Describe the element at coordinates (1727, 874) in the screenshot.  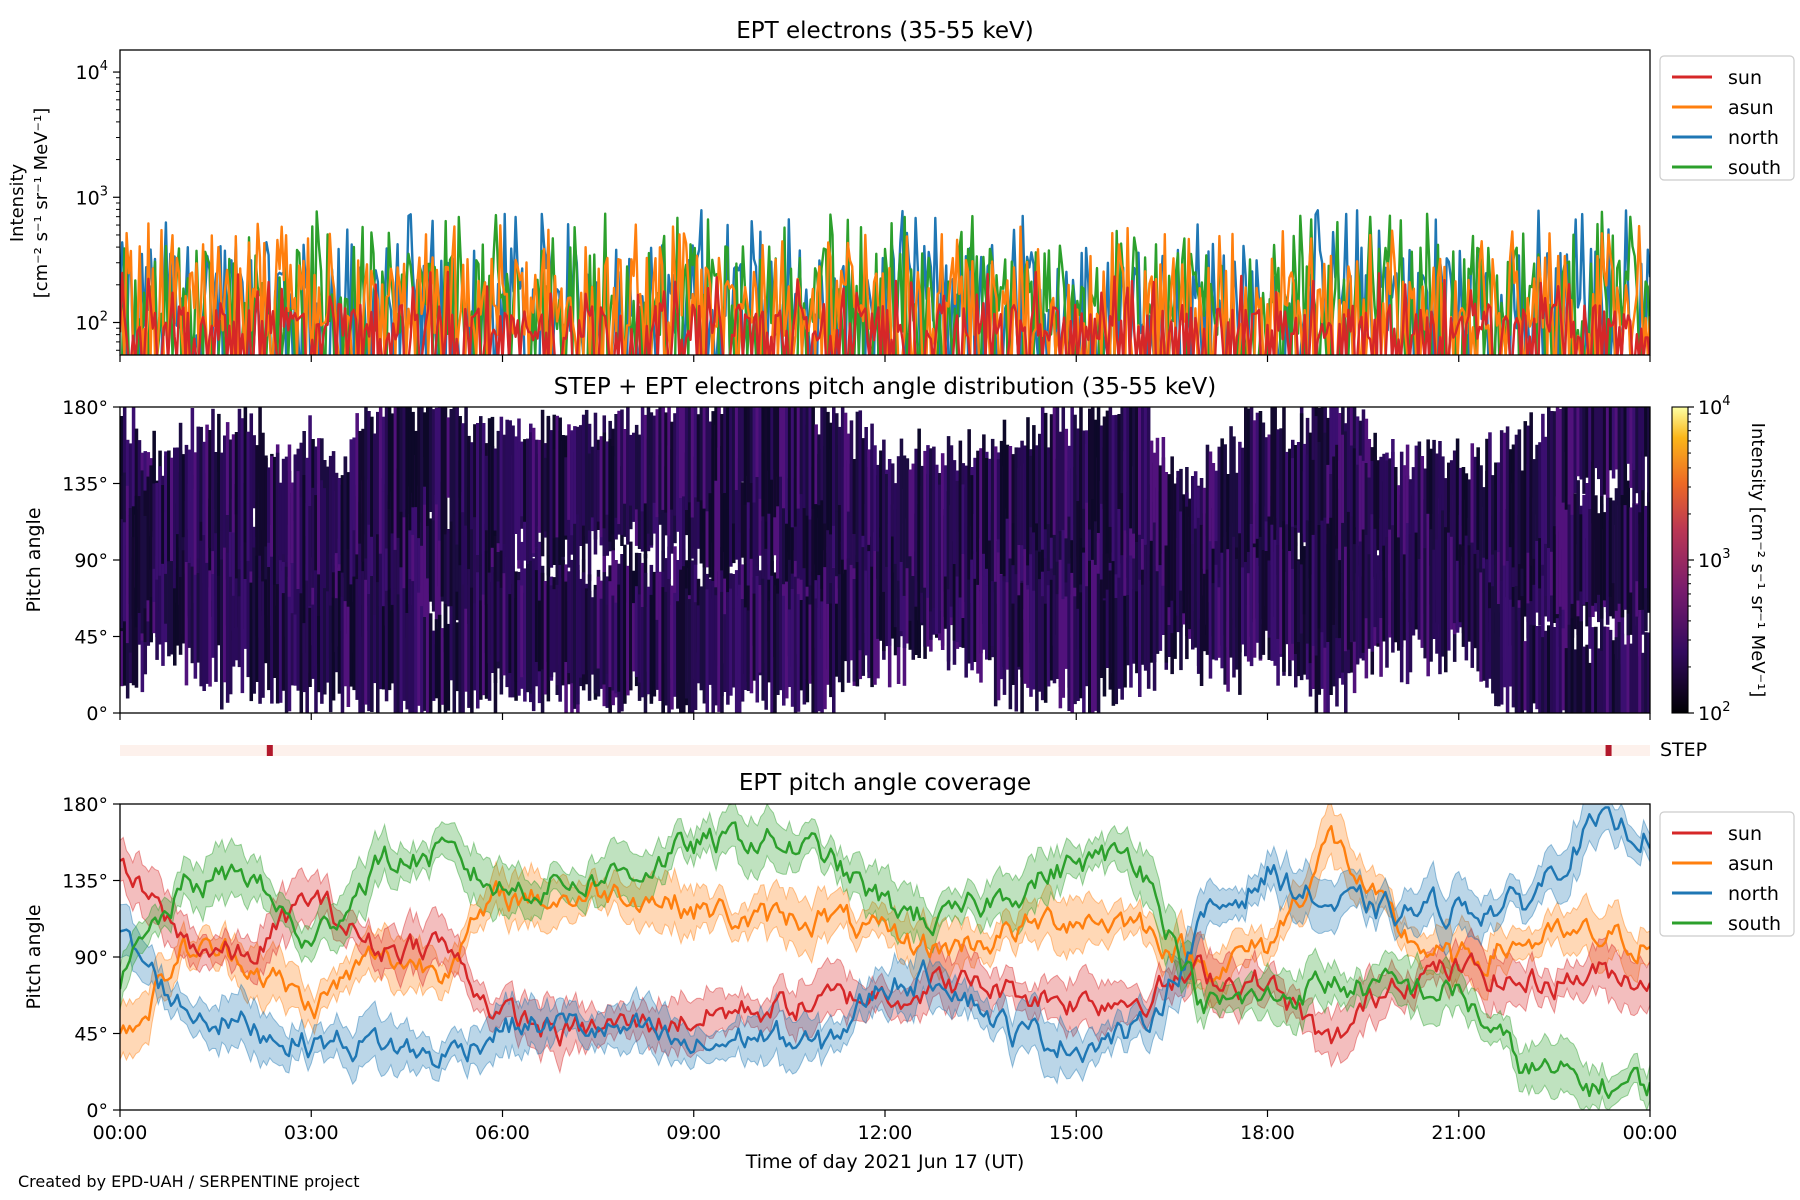
I see `legend-frame` at that location.